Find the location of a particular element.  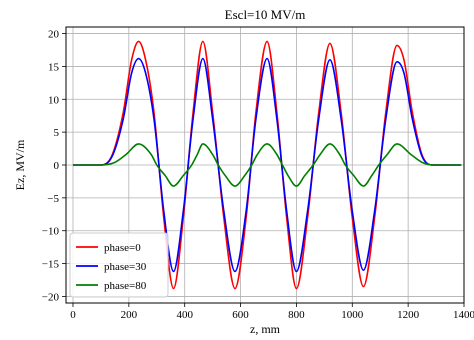

x-tick-label: 400 is located at coordinates (184, 315).